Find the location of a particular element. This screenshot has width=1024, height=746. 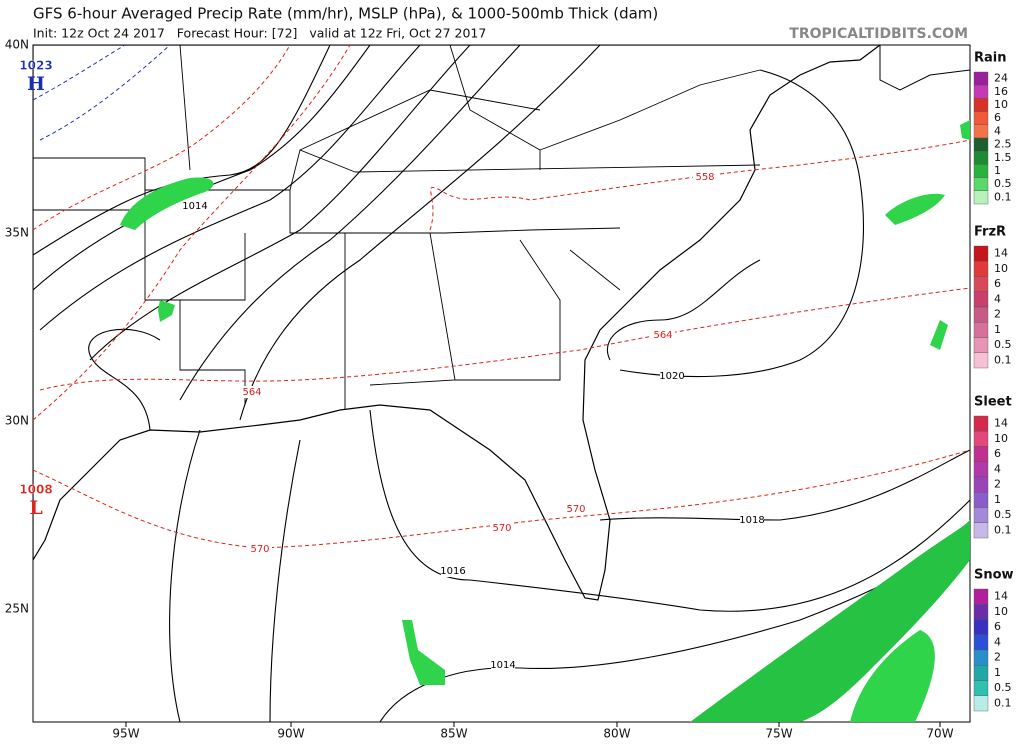

lon-label: 80W is located at coordinates (616, 734).